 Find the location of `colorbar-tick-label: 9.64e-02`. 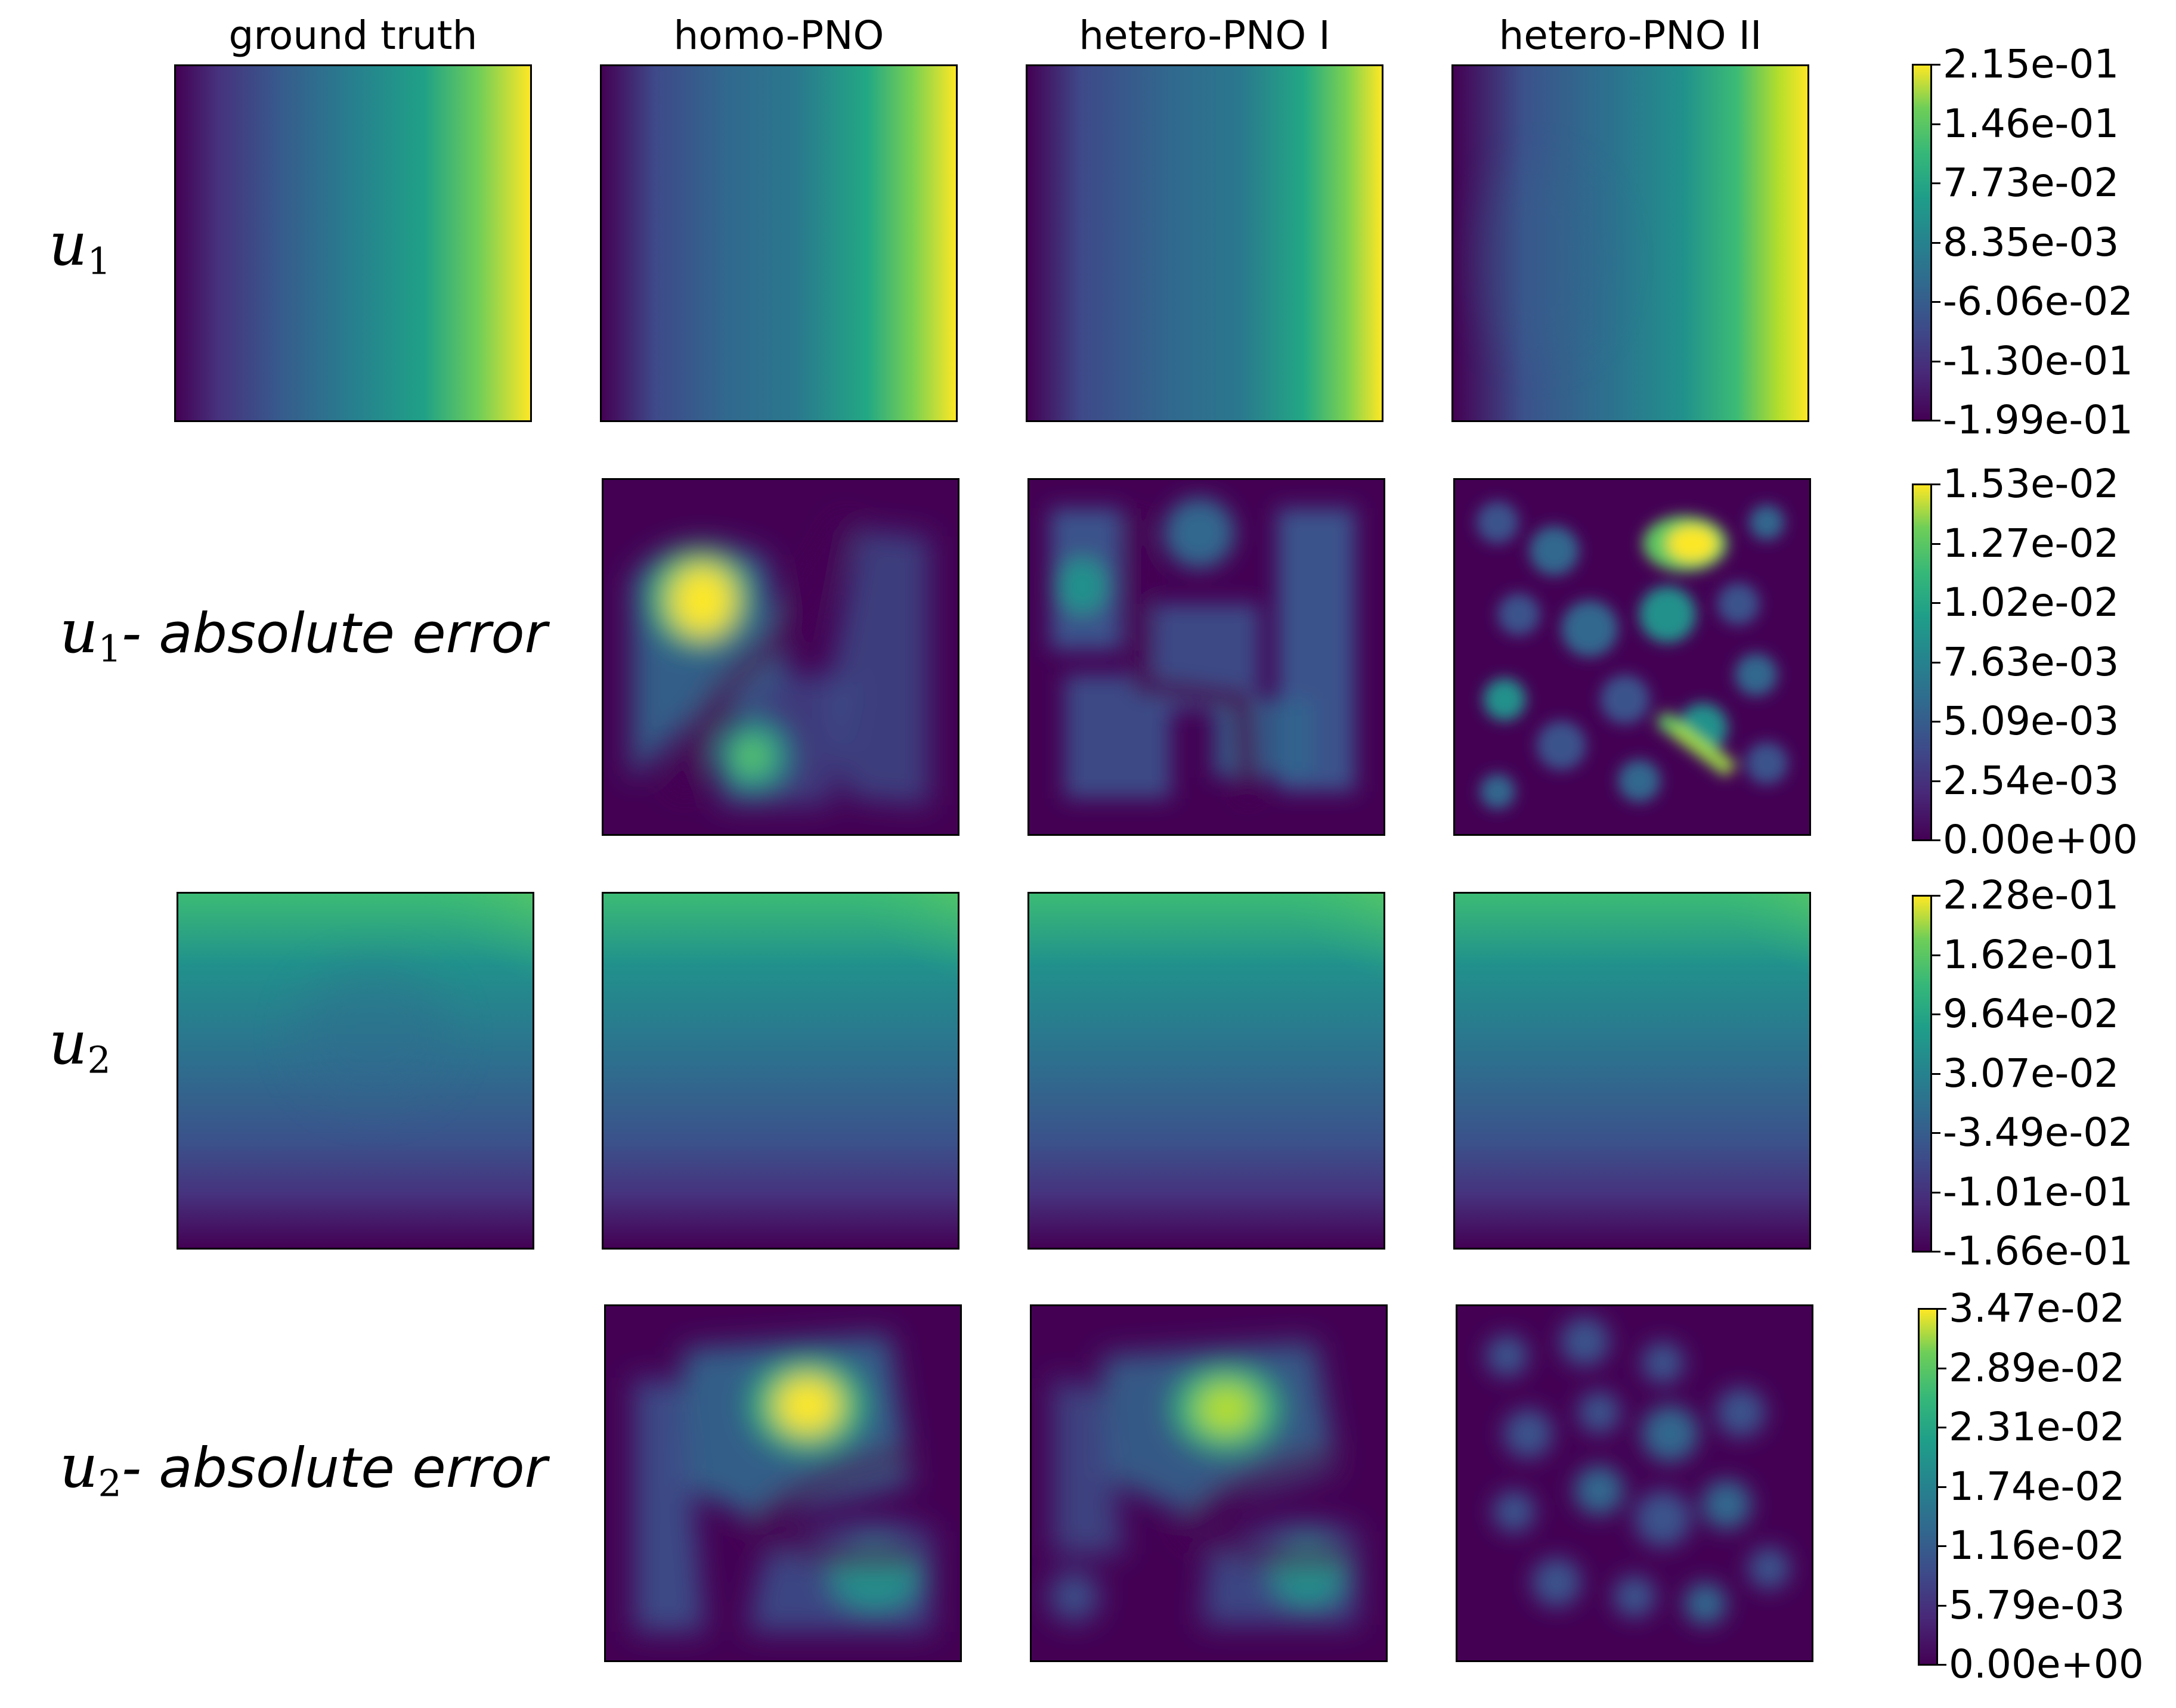

colorbar-tick-label: 9.64e-02 is located at coordinates (2031, 1014).